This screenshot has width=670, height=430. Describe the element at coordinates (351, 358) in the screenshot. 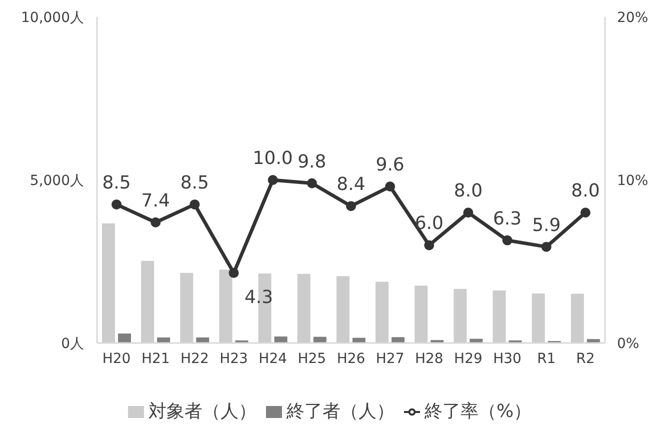

I see `x-tick-label: H26` at that location.